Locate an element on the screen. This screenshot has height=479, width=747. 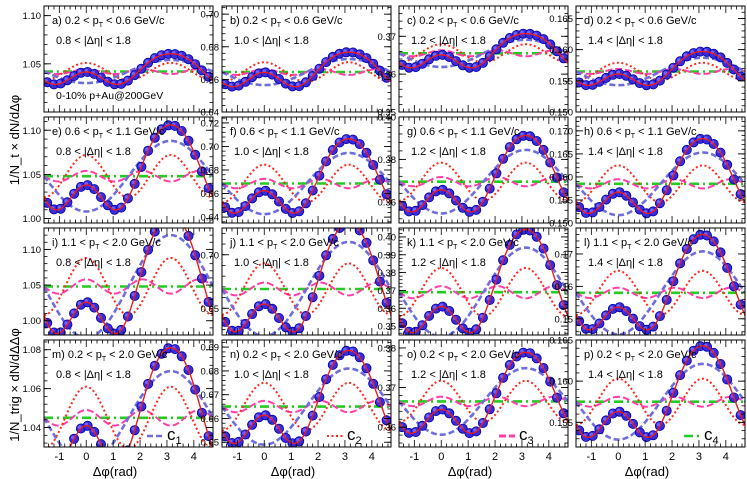
panel-pt-label: f) 0.6 < pT < 1.1 GeV/c is located at coordinates (285, 133).